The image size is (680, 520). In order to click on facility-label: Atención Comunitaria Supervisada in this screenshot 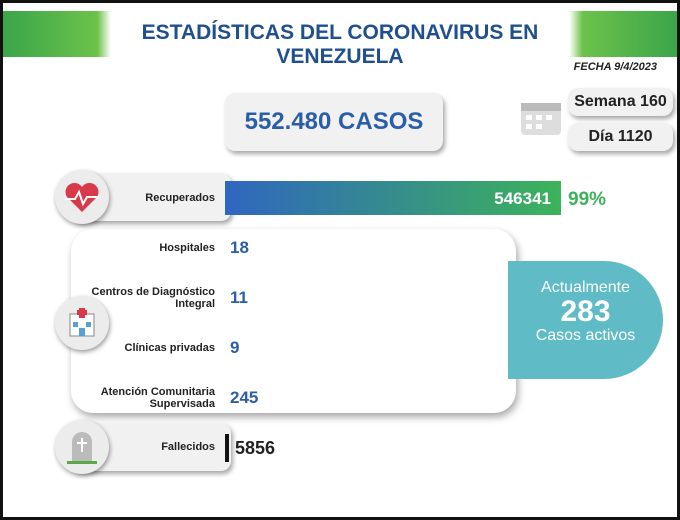, I will do `click(157, 398)`.